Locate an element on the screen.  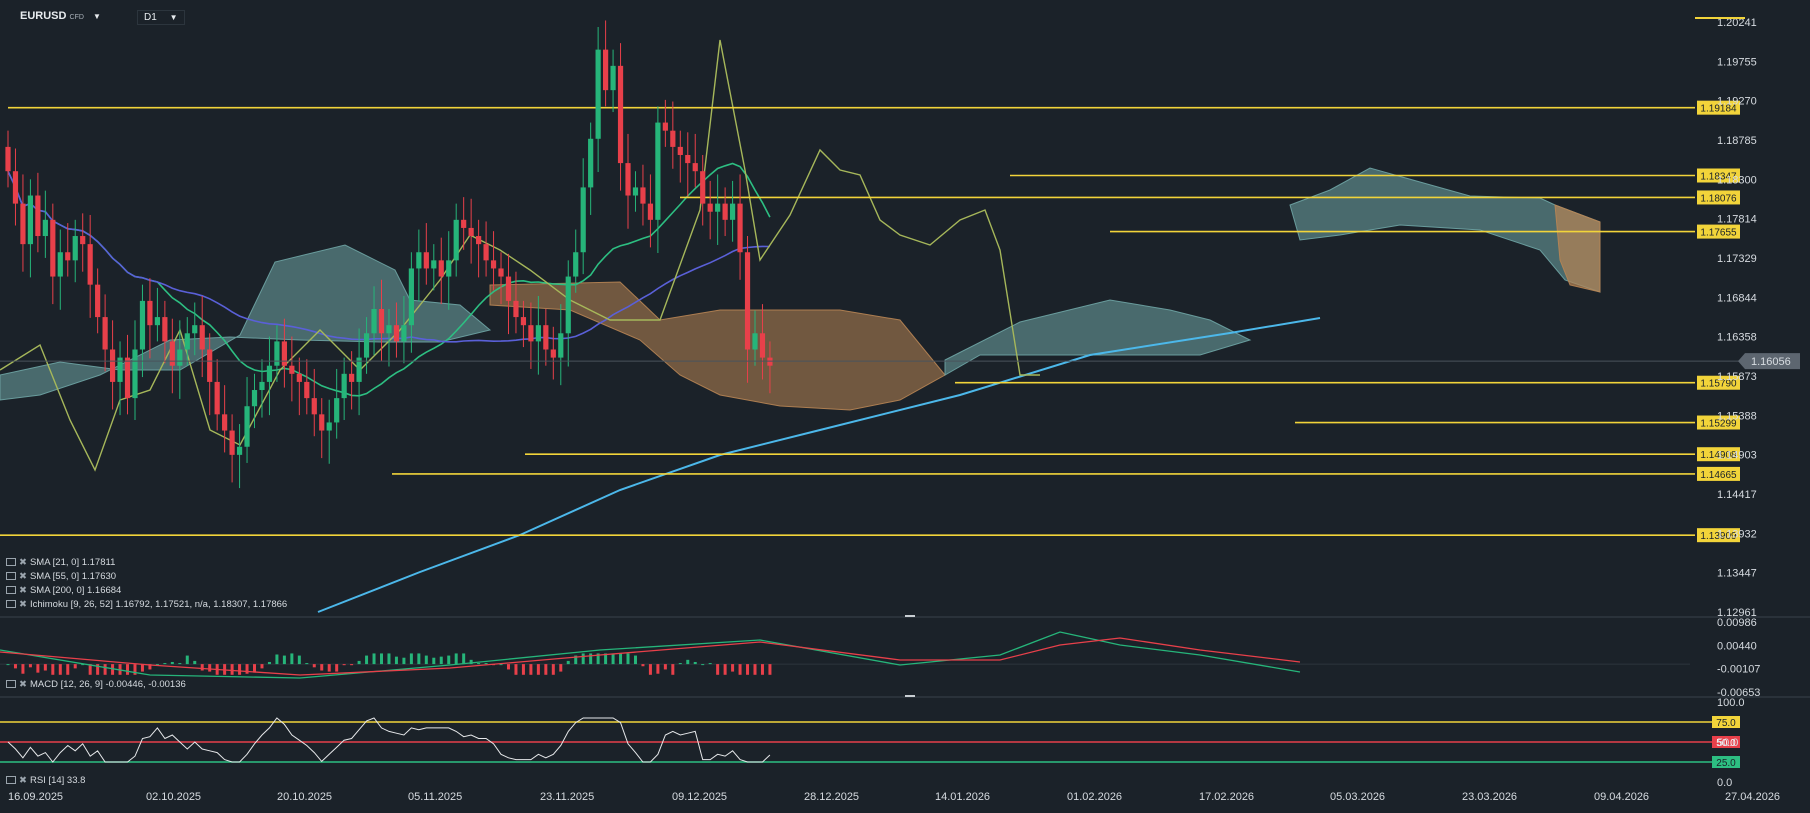
rsi-level-label: 75.0 is located at coordinates (1726, 723).